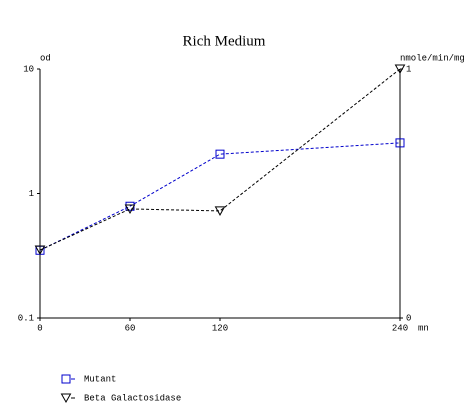  What do you see at coordinates (31, 194) in the screenshot?
I see `y-tick-label: 1` at bounding box center [31, 194].